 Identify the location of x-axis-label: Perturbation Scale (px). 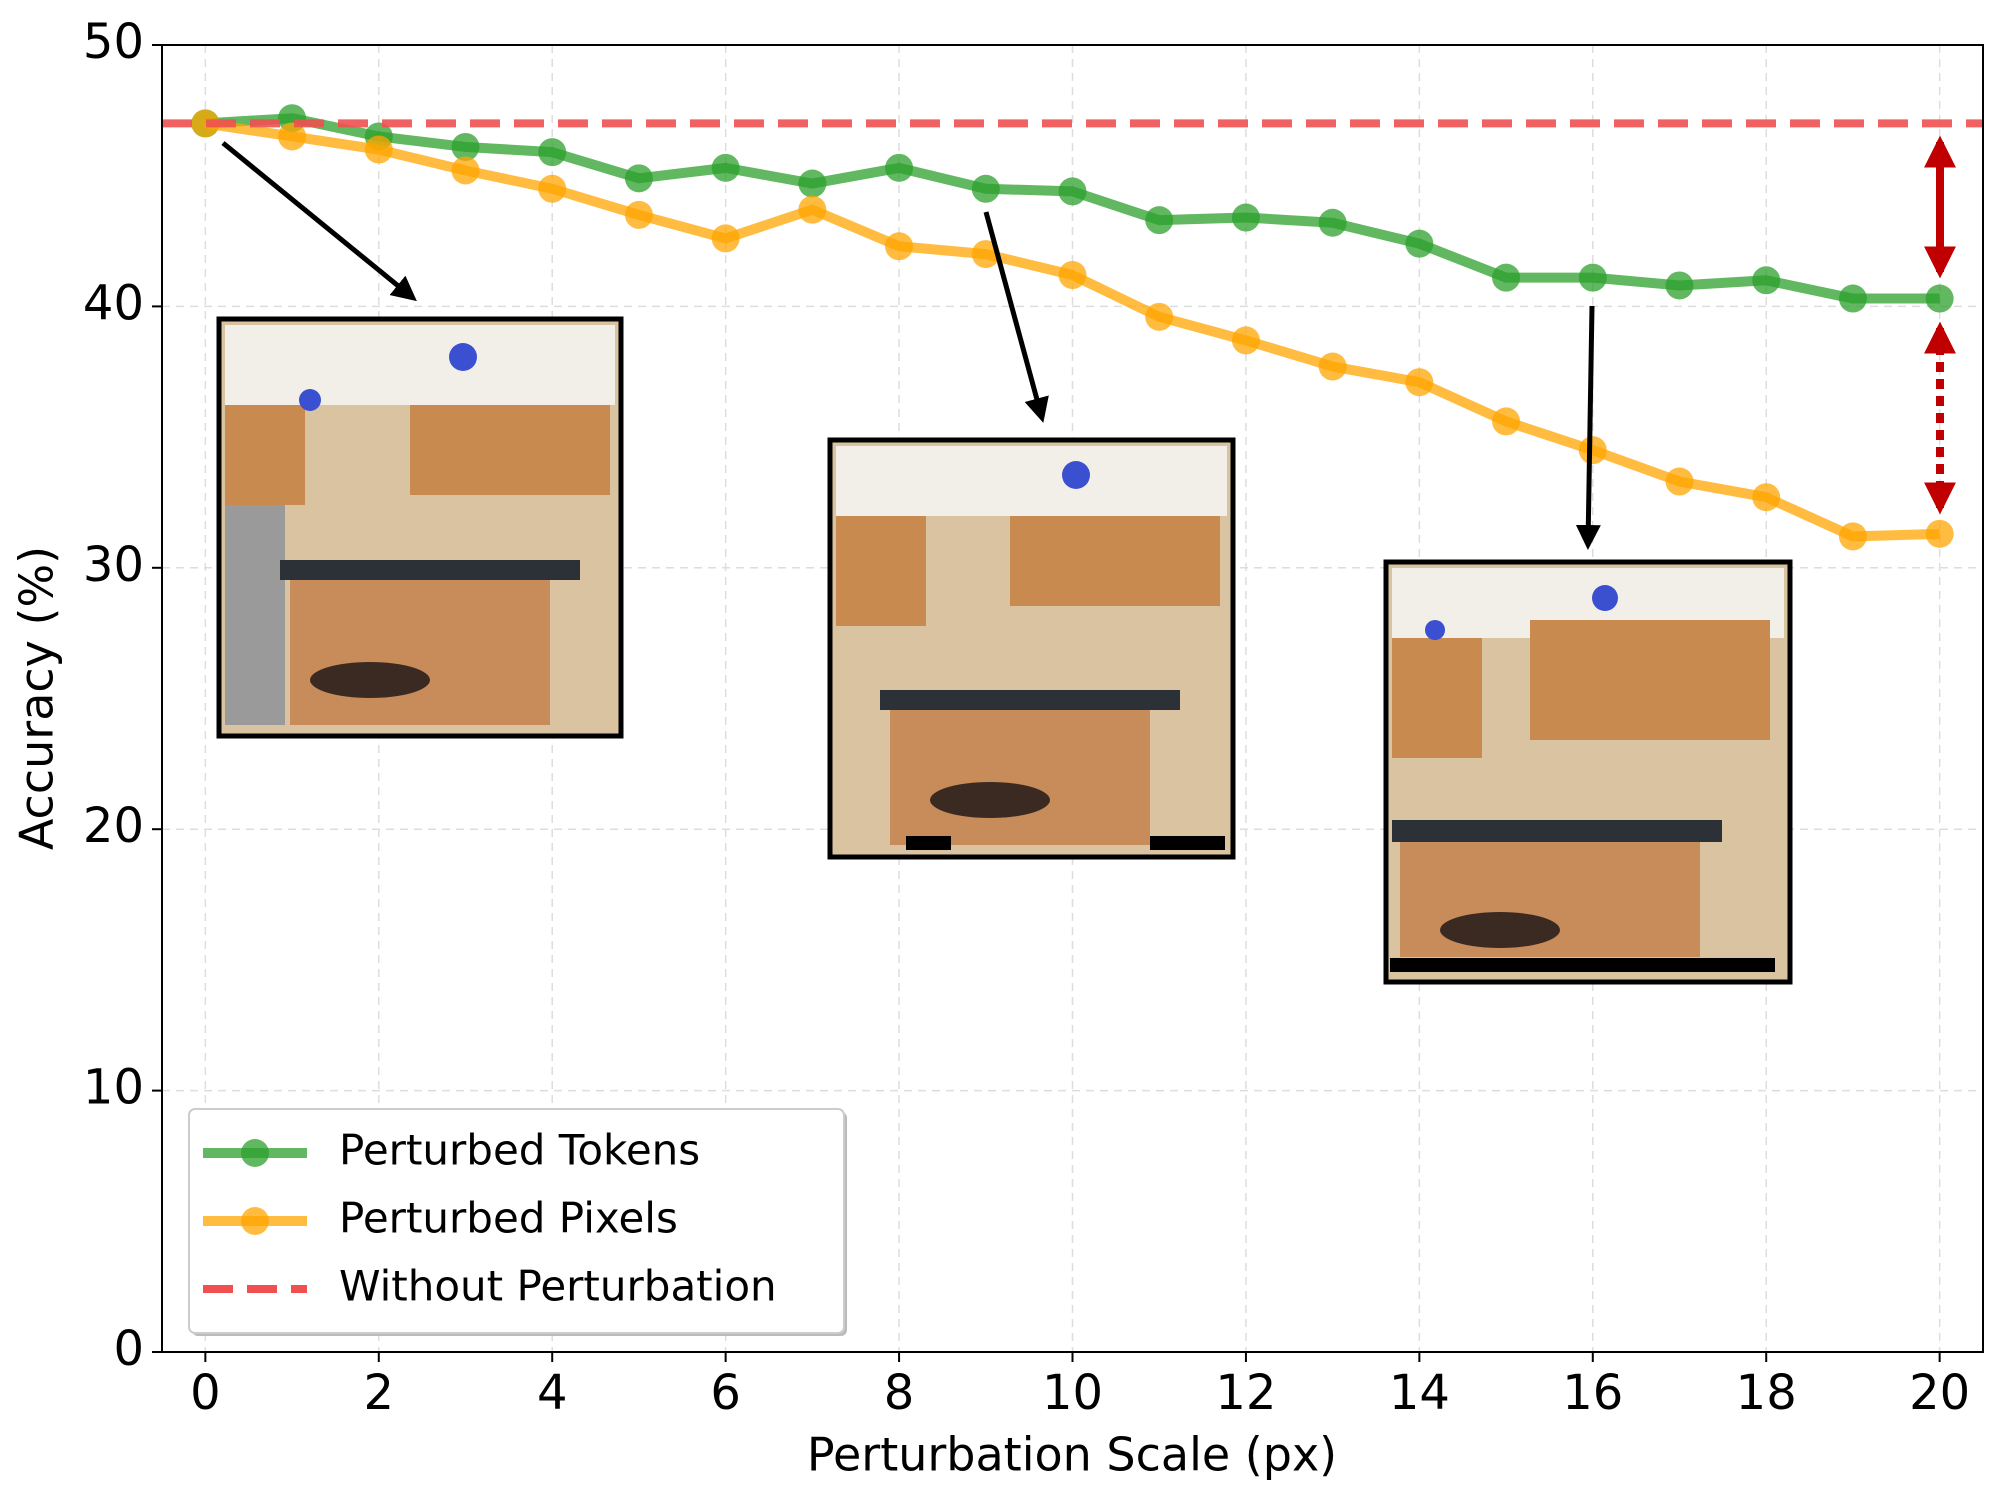
(1072, 1455).